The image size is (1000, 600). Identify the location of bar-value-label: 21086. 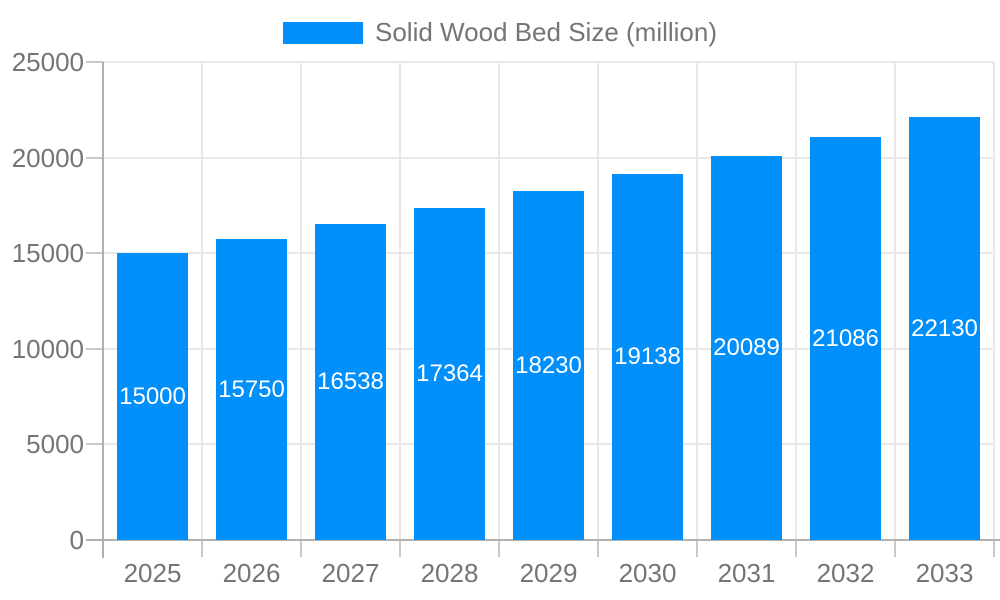
(845, 338).